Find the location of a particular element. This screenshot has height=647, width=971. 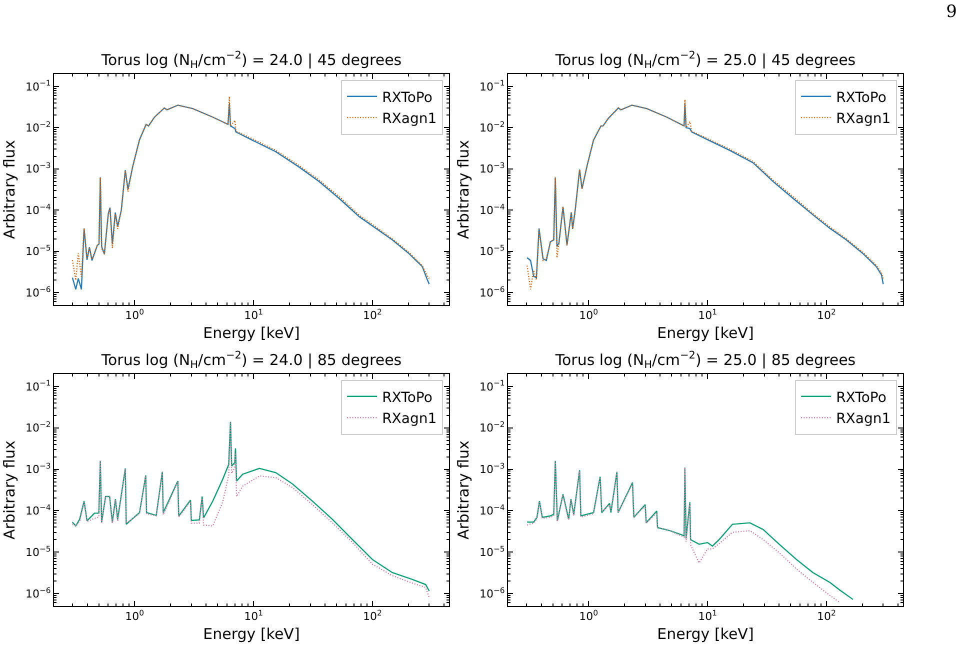

chart-title: Torus log (N$_{H}$/cm$^{−2}$) = 25.0 | 85 degrees is located at coordinates (705, 361).